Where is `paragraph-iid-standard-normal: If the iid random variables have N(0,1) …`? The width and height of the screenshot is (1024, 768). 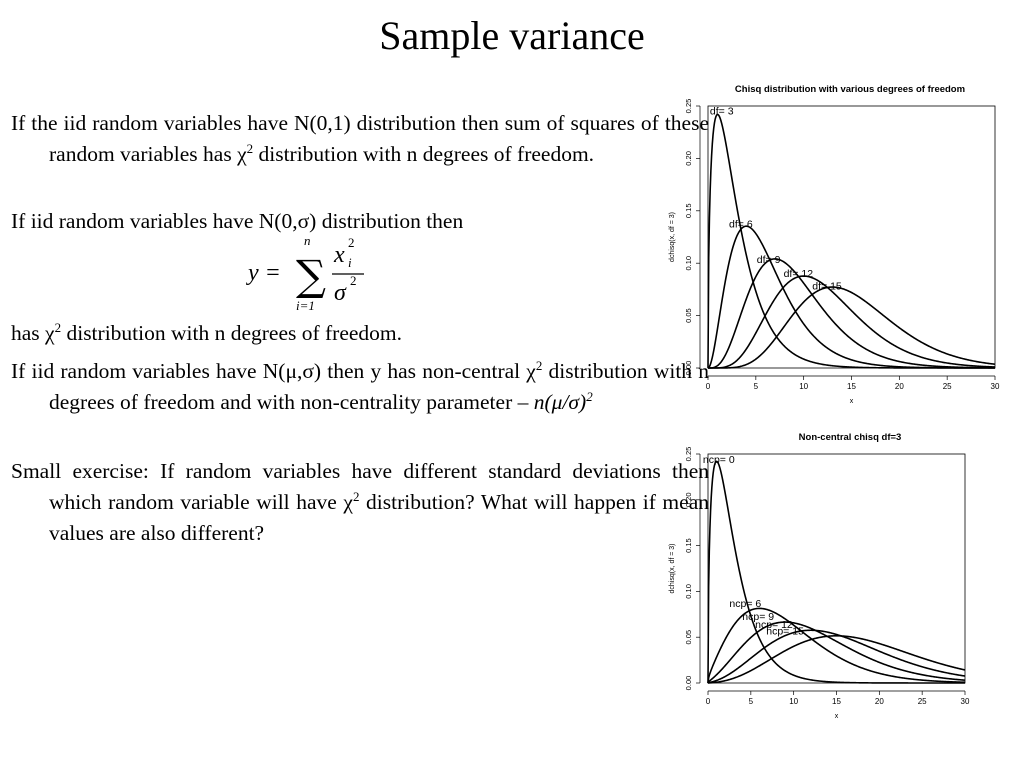 paragraph-iid-standard-normal: If the iid random variables have N(0,1) … is located at coordinates (360, 139).